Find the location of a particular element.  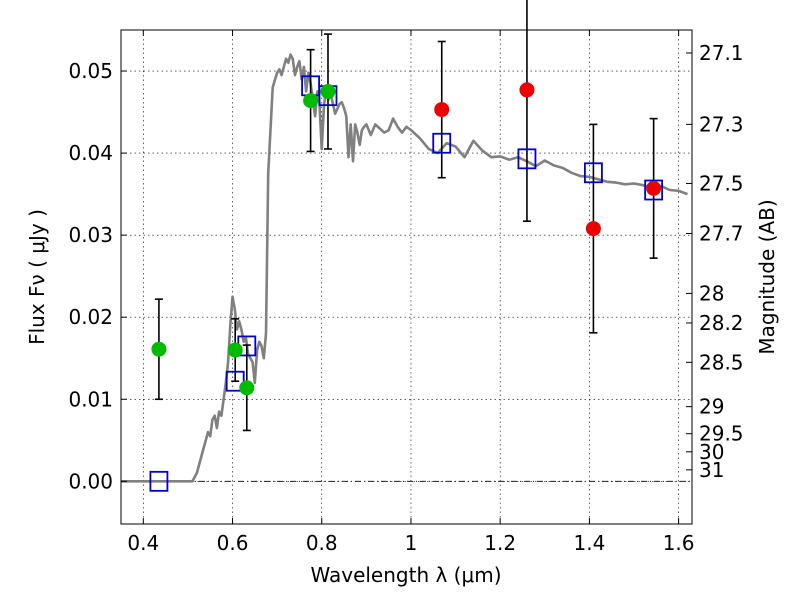

y-tick-label: 0.04 is located at coordinates (90, 153).